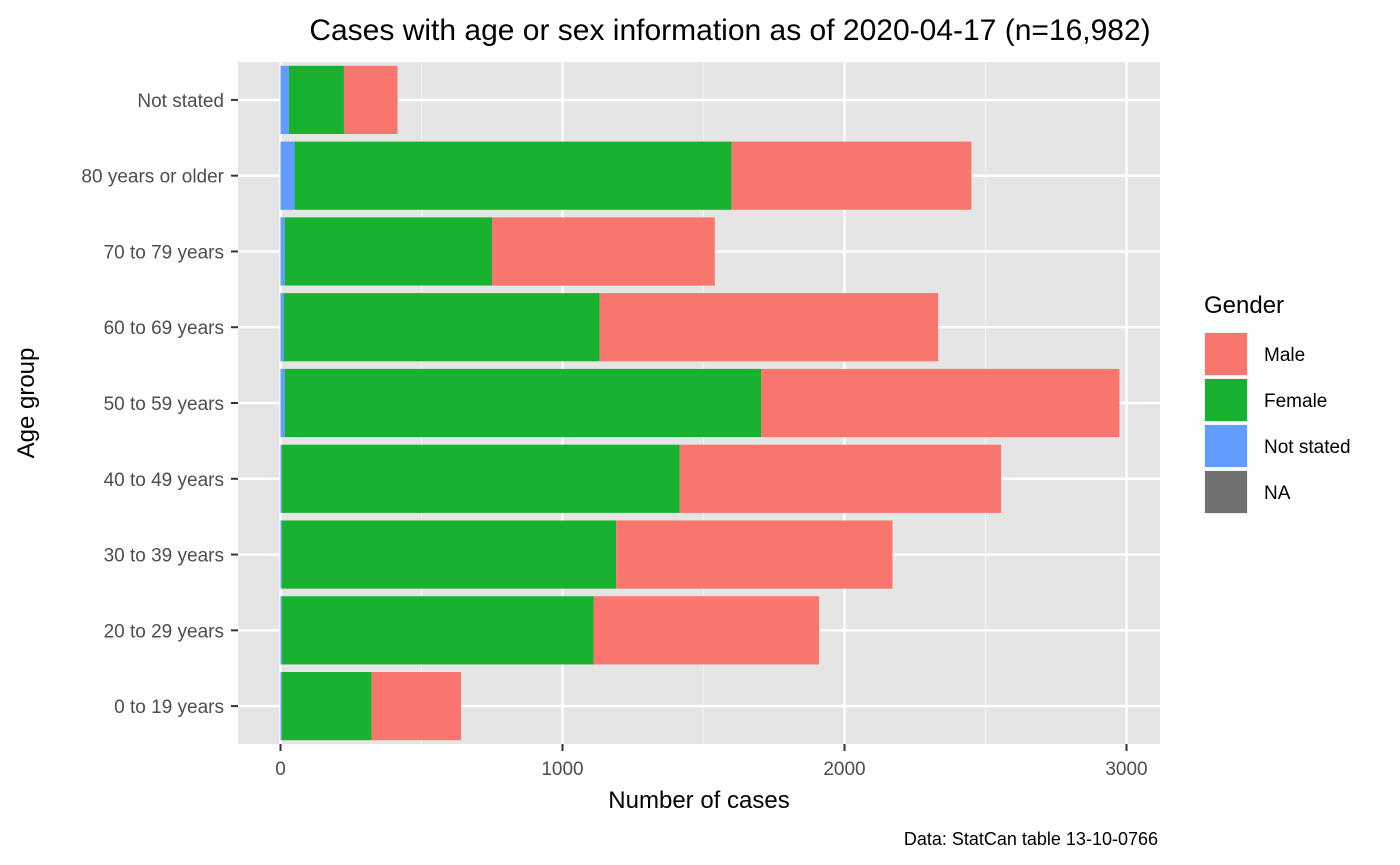  I want to click on x-axis-title: Number of cases, so click(698, 800).